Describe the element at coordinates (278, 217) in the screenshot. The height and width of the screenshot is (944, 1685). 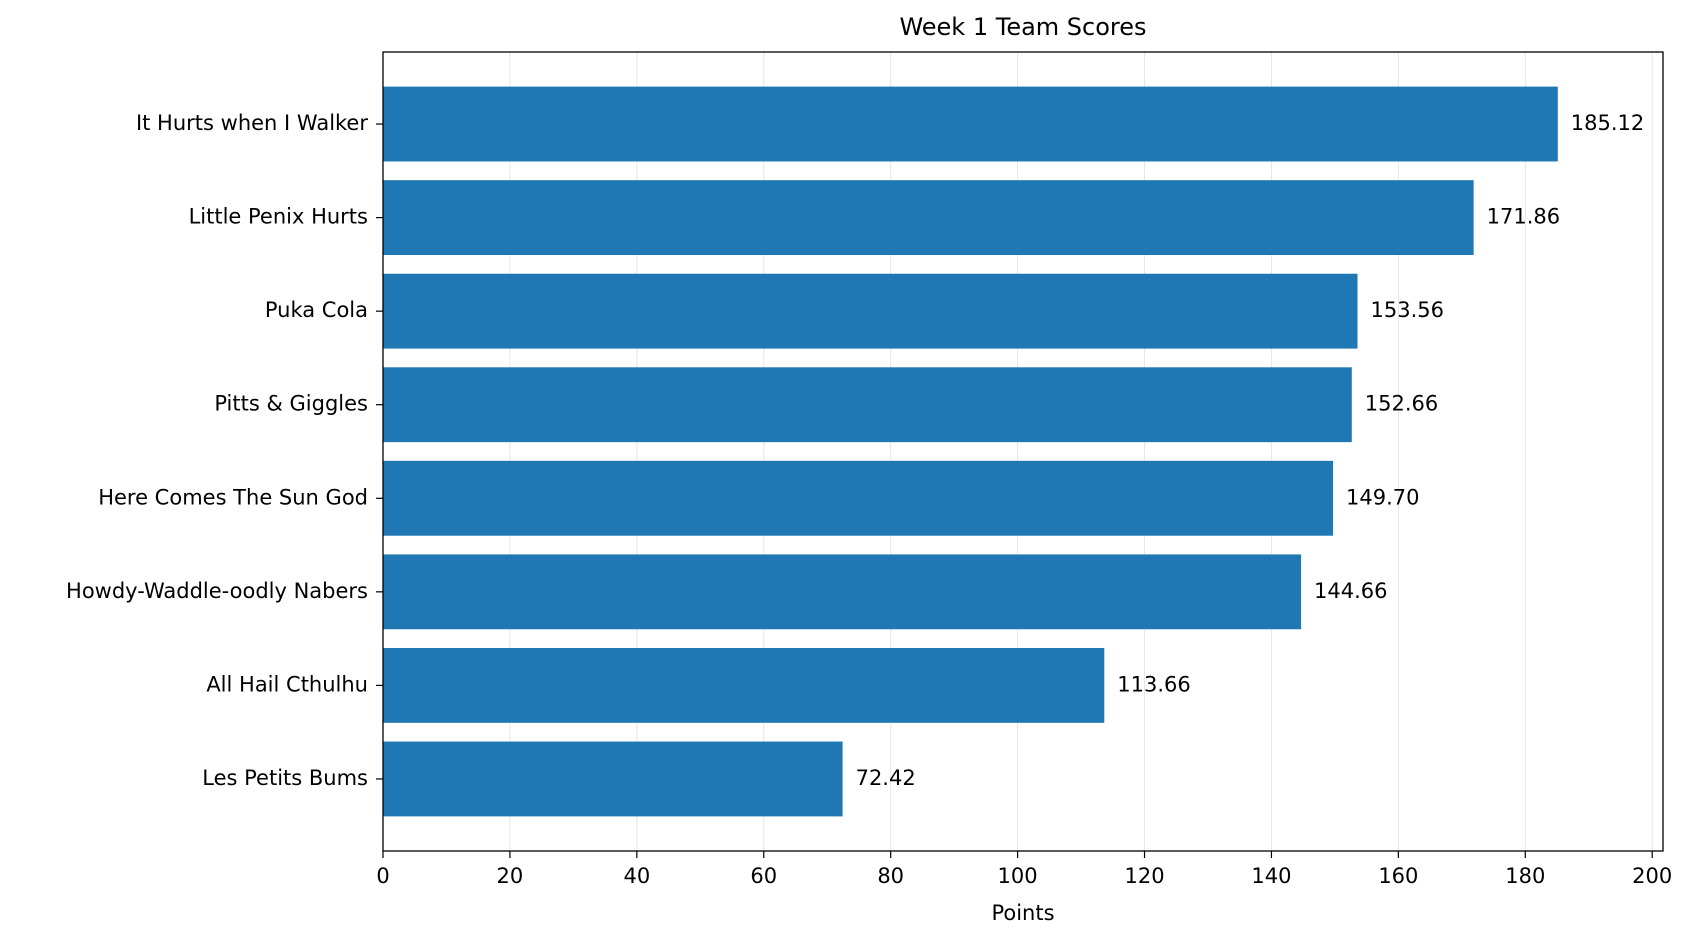
I see `y-tick-label: Little Penix Hurts` at that location.